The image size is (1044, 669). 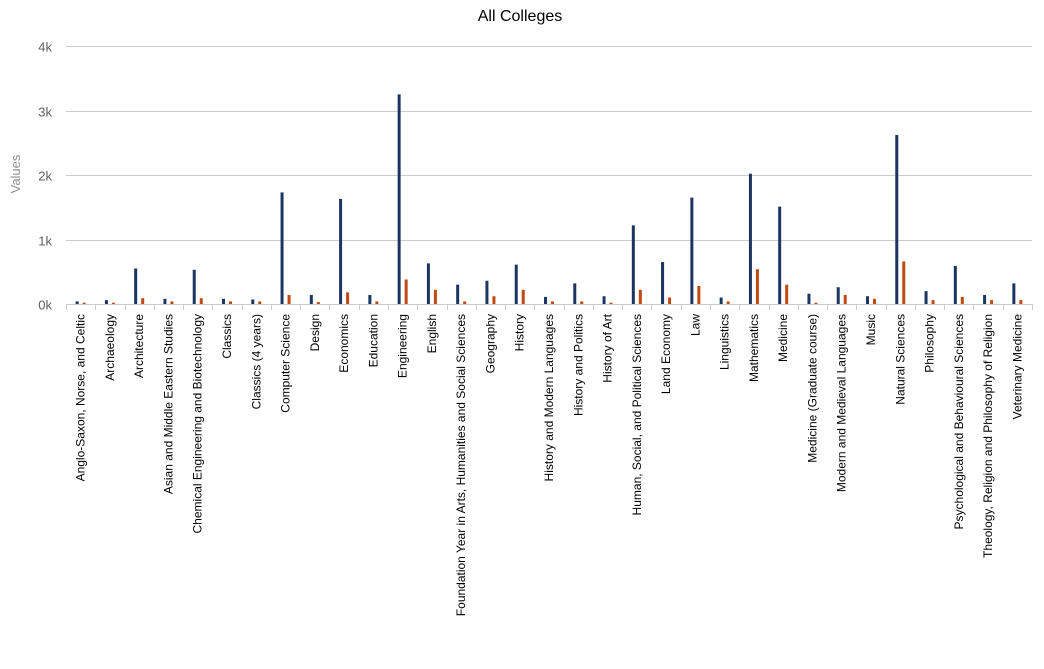 I want to click on x-tick-label: Modern and Medieval Languages, so click(x=842, y=403).